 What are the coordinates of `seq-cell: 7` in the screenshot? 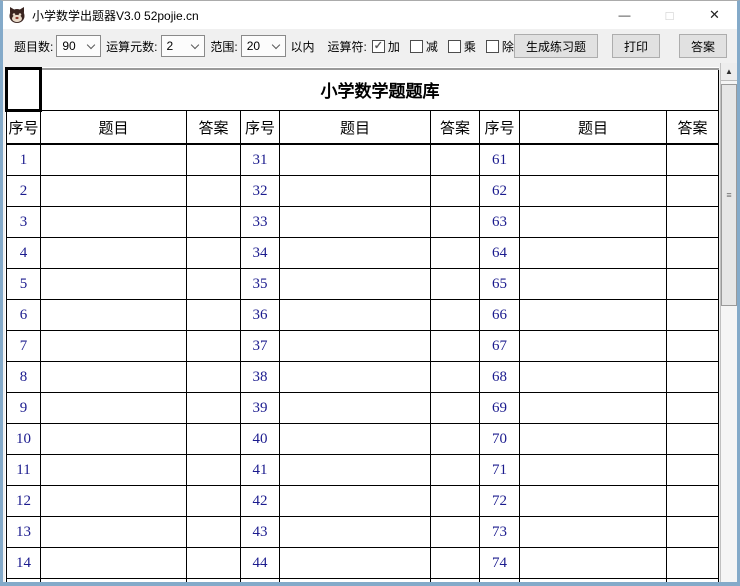 It's located at (23, 346).